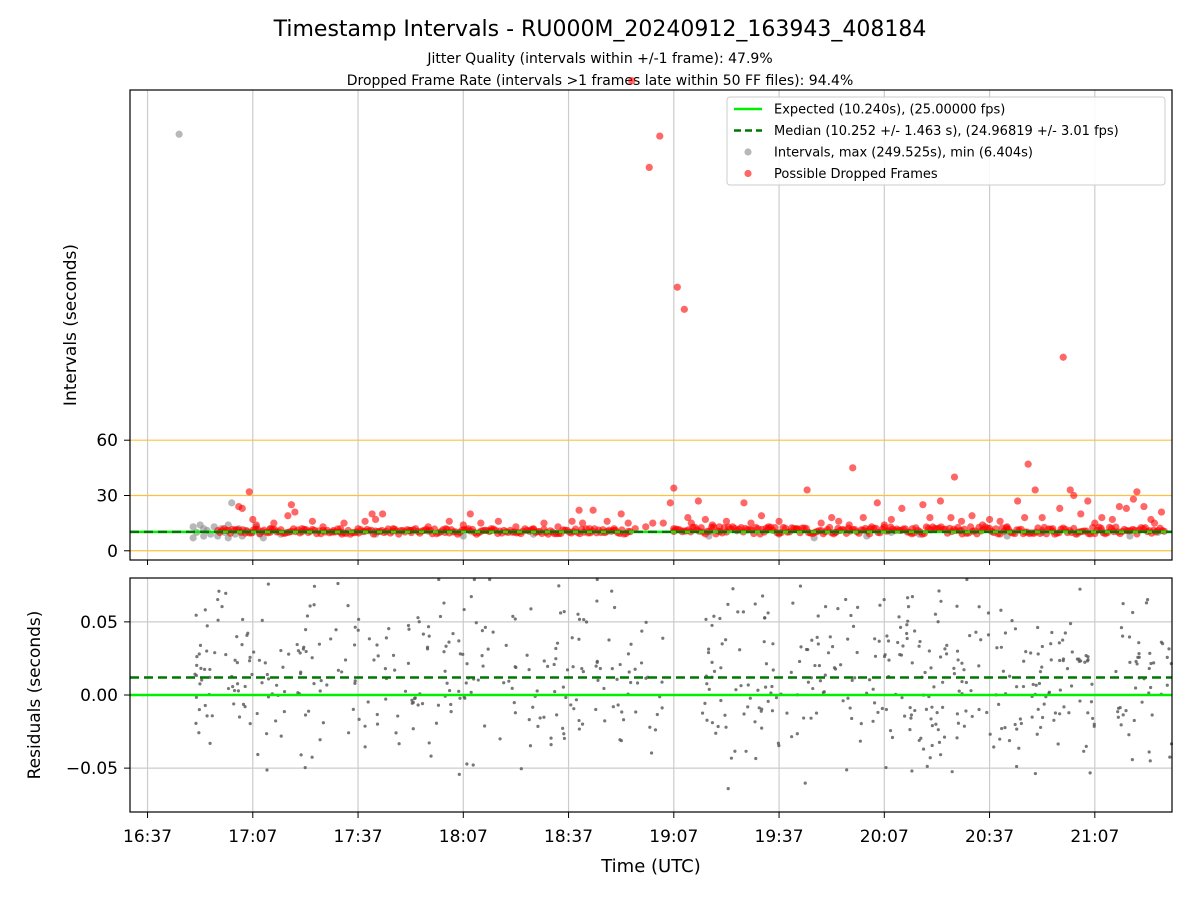 This screenshot has width=1200, height=900. What do you see at coordinates (463, 837) in the screenshot?
I see `x-tick-label: 18:07` at bounding box center [463, 837].